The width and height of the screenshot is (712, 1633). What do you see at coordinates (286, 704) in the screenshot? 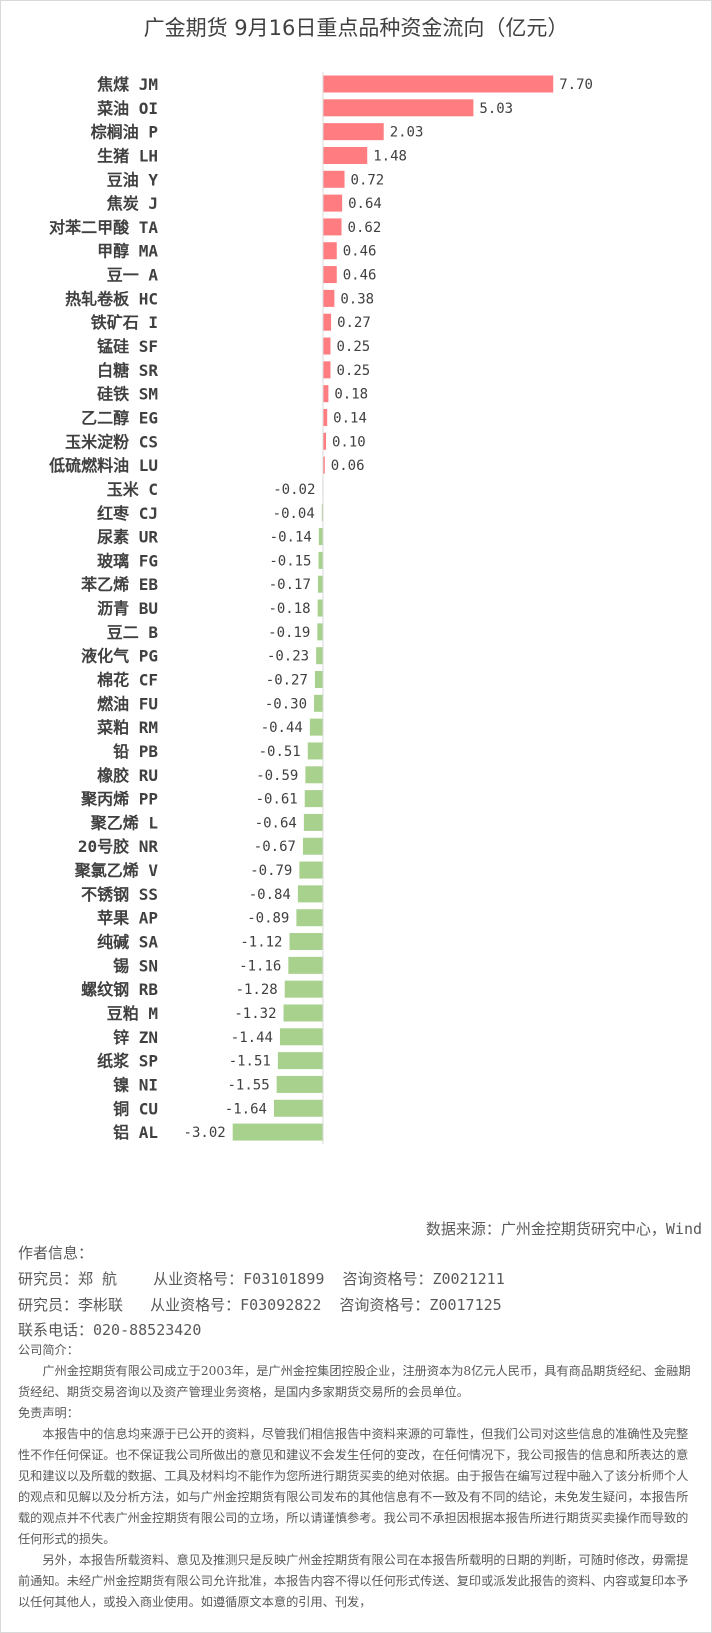
I see `value-label: -0.30` at bounding box center [286, 704].